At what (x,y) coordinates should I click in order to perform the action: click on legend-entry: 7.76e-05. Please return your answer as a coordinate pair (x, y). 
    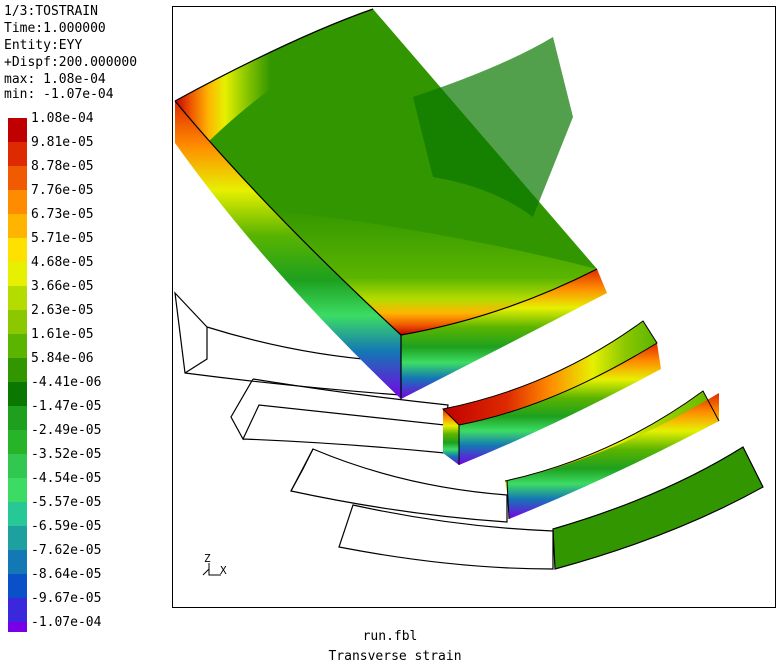
    Looking at the image, I should click on (78, 198).